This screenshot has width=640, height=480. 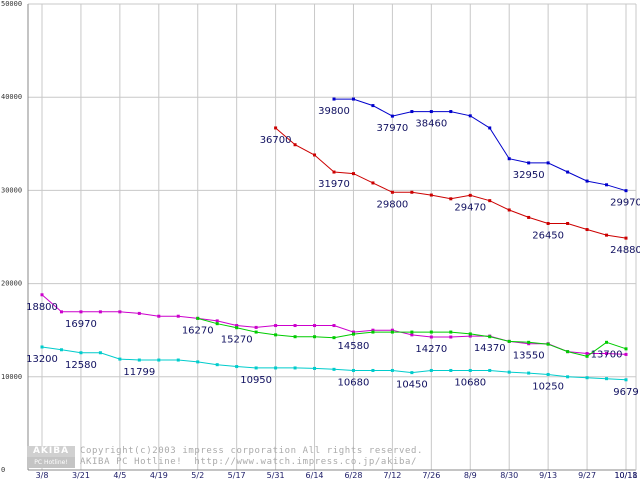 I want to click on x-tick-label: 4/5, so click(x=119, y=475).